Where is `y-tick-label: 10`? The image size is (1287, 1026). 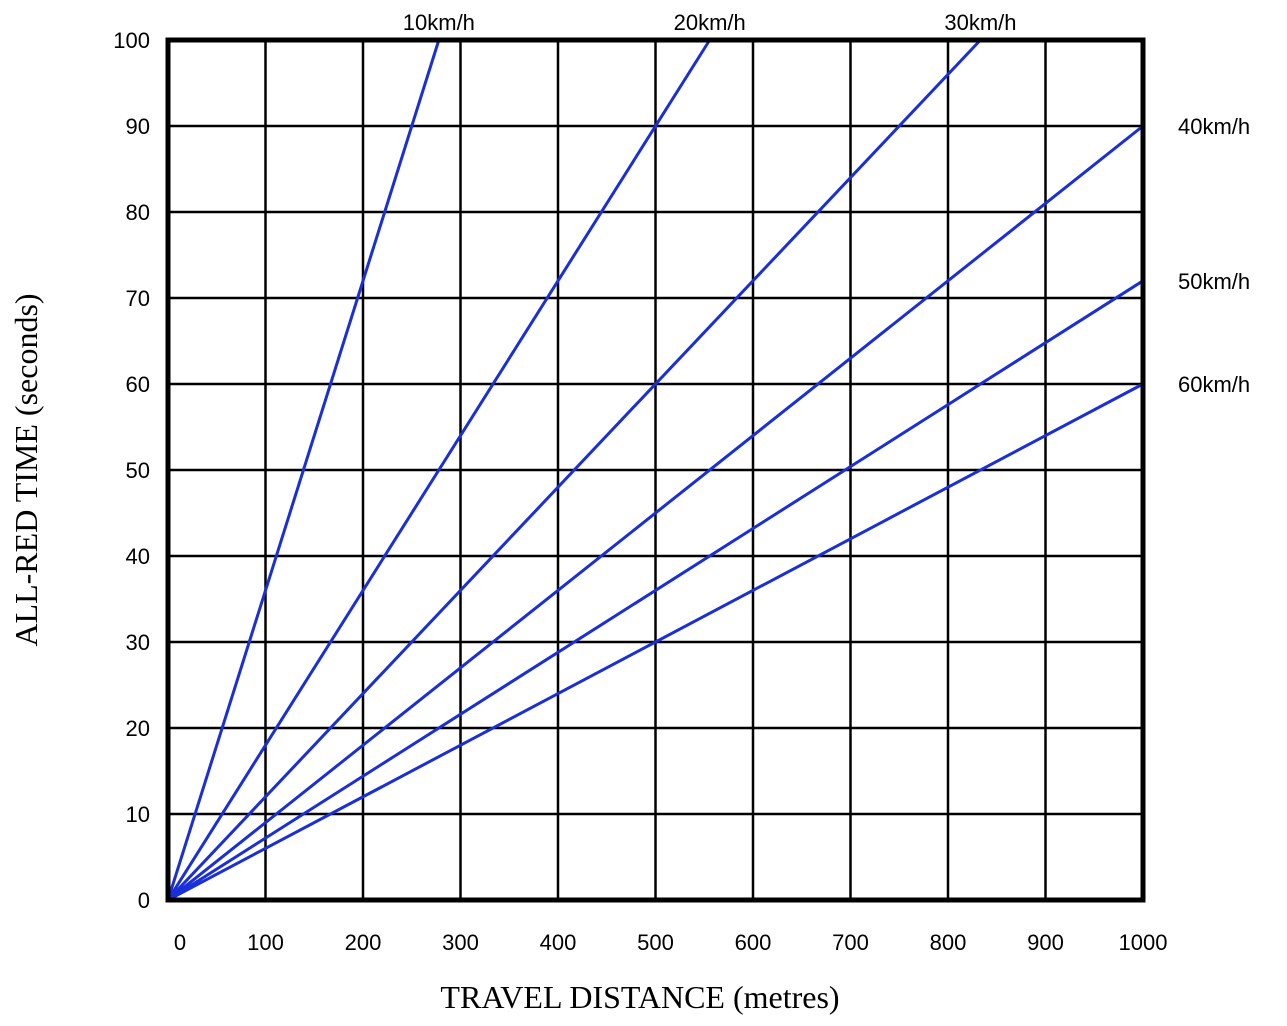
y-tick-label: 10 is located at coordinates (138, 814).